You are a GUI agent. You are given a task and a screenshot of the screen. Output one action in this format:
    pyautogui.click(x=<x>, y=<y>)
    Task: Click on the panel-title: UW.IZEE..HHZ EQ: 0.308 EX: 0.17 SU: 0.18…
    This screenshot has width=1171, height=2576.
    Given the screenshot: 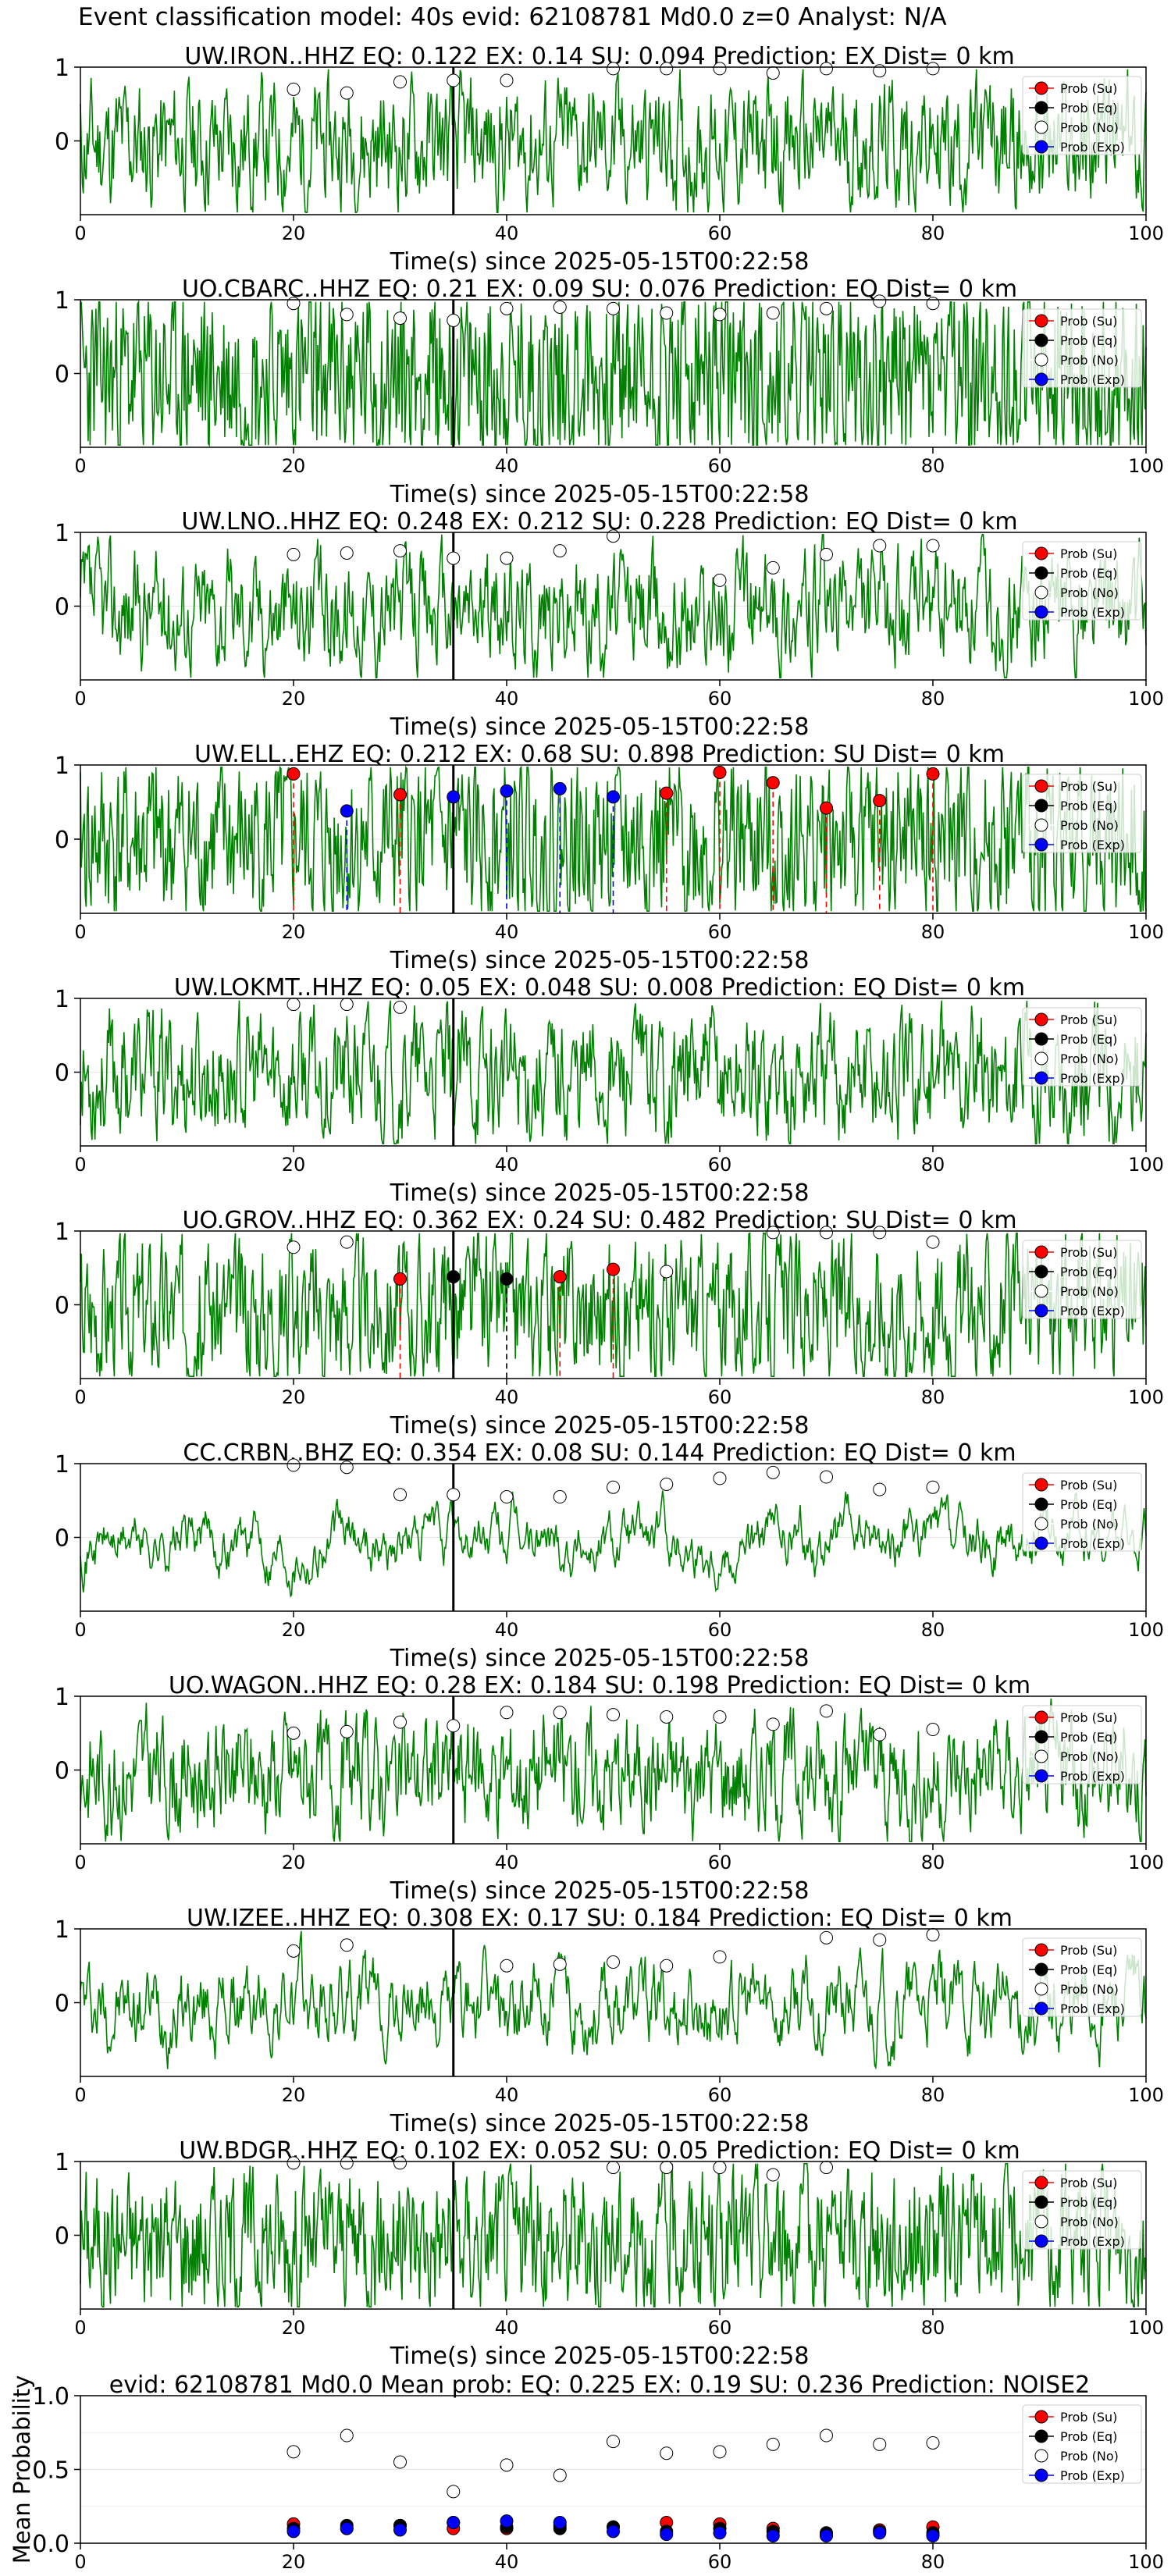 What is the action you would take?
    pyautogui.click(x=600, y=1918)
    